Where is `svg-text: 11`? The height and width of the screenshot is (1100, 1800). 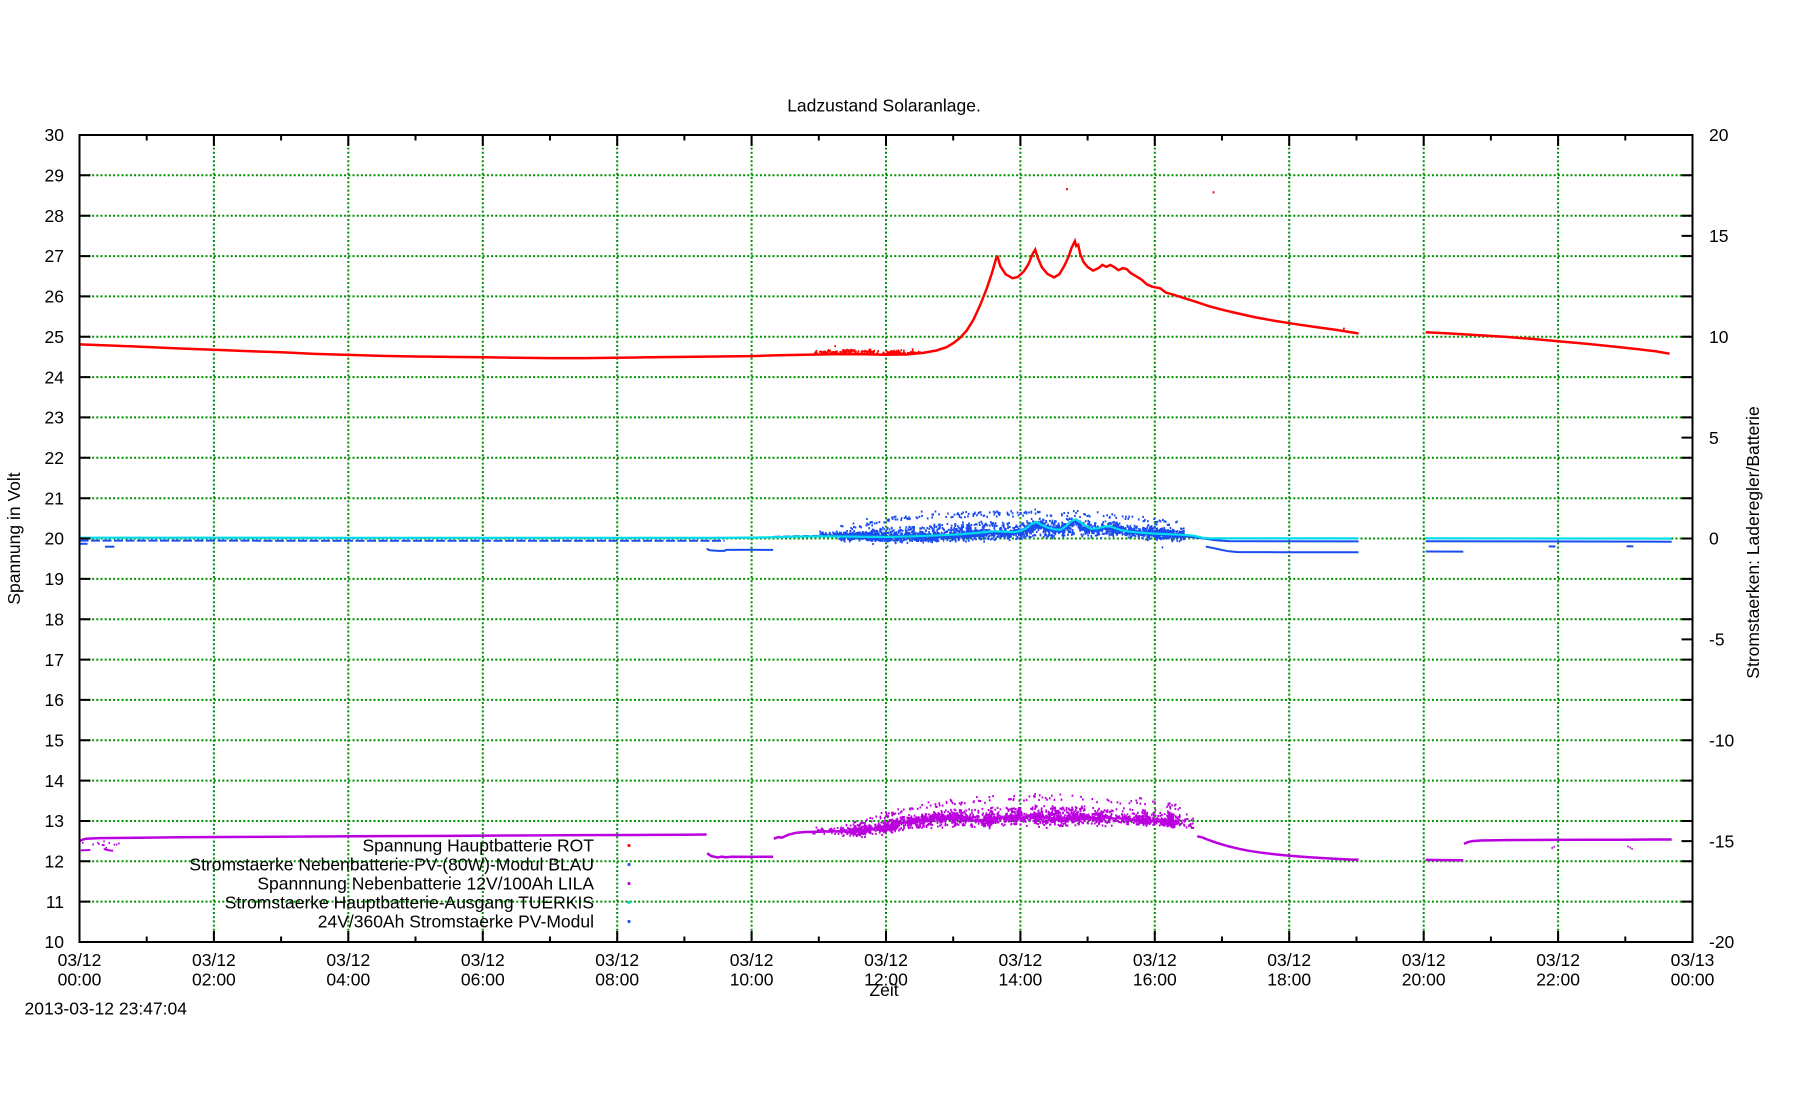 svg-text: 11 is located at coordinates (55, 902).